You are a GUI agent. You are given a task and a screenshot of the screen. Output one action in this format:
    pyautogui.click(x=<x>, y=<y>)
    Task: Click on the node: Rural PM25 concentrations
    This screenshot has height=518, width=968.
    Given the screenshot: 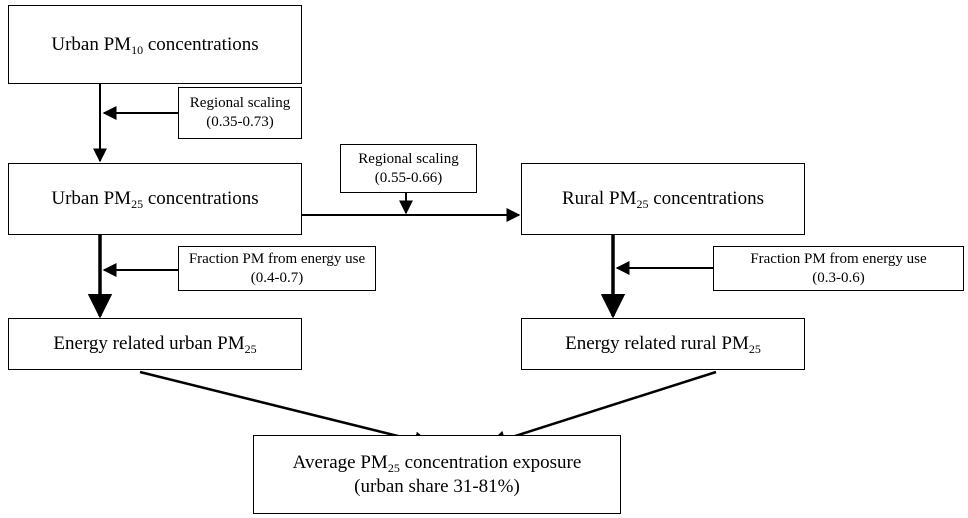 What is the action you would take?
    pyautogui.click(x=663, y=199)
    